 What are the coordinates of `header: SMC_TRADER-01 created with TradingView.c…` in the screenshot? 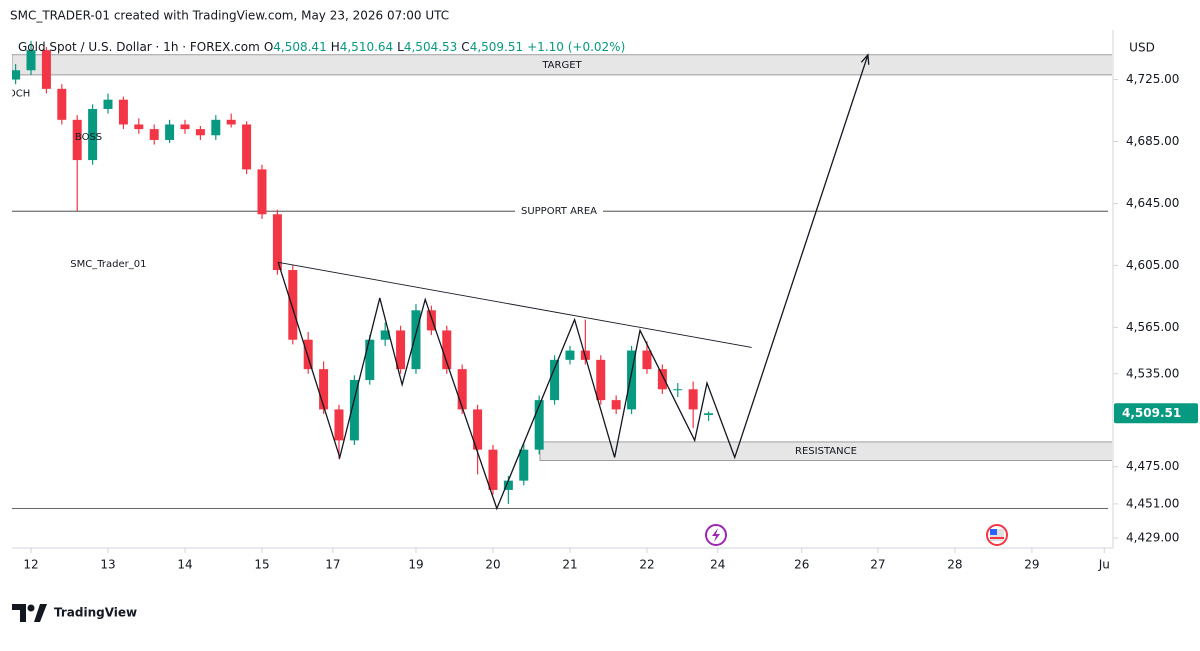 It's located at (229, 16).